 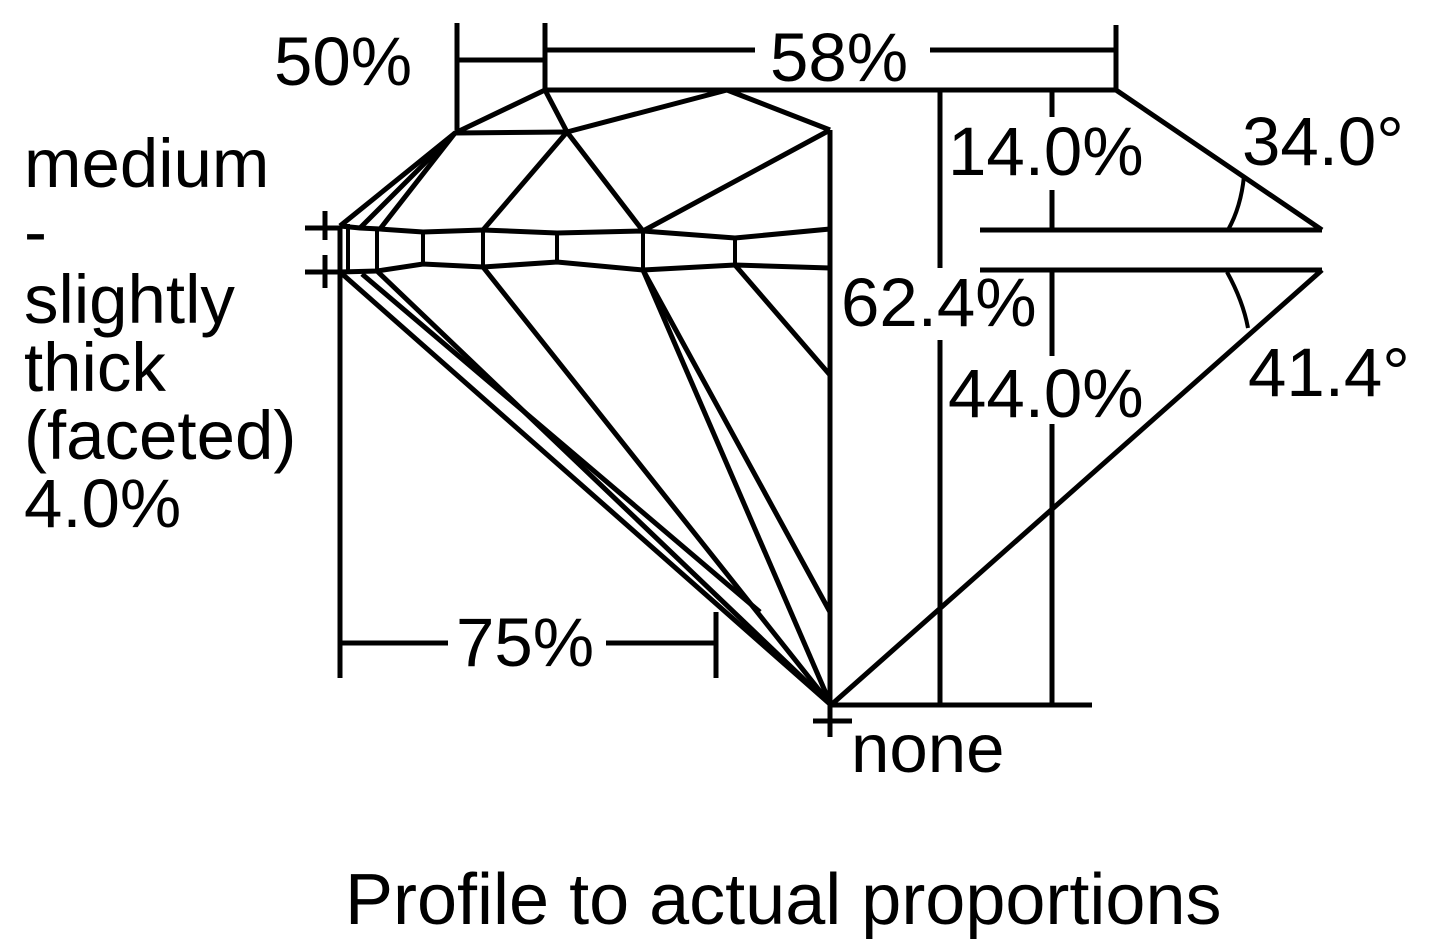 I want to click on star-length-label: 50%, so click(x=343, y=61).